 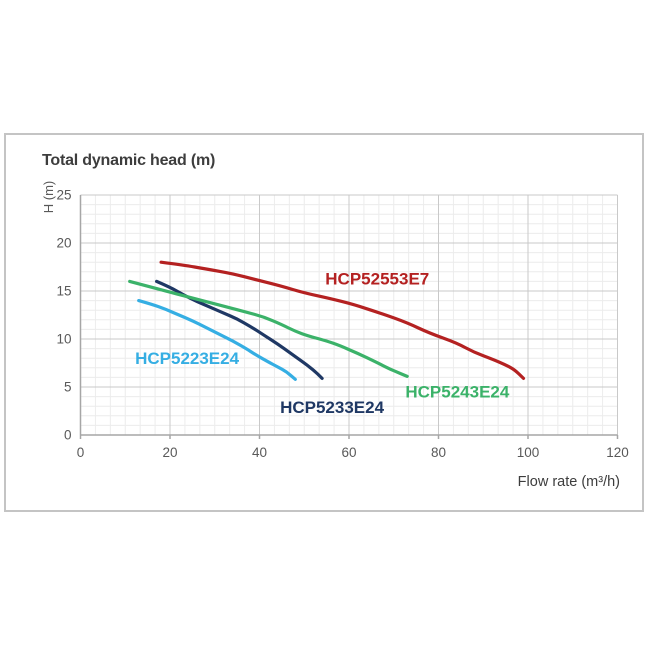 I want to click on y-tick-label: 25, so click(x=63, y=195).